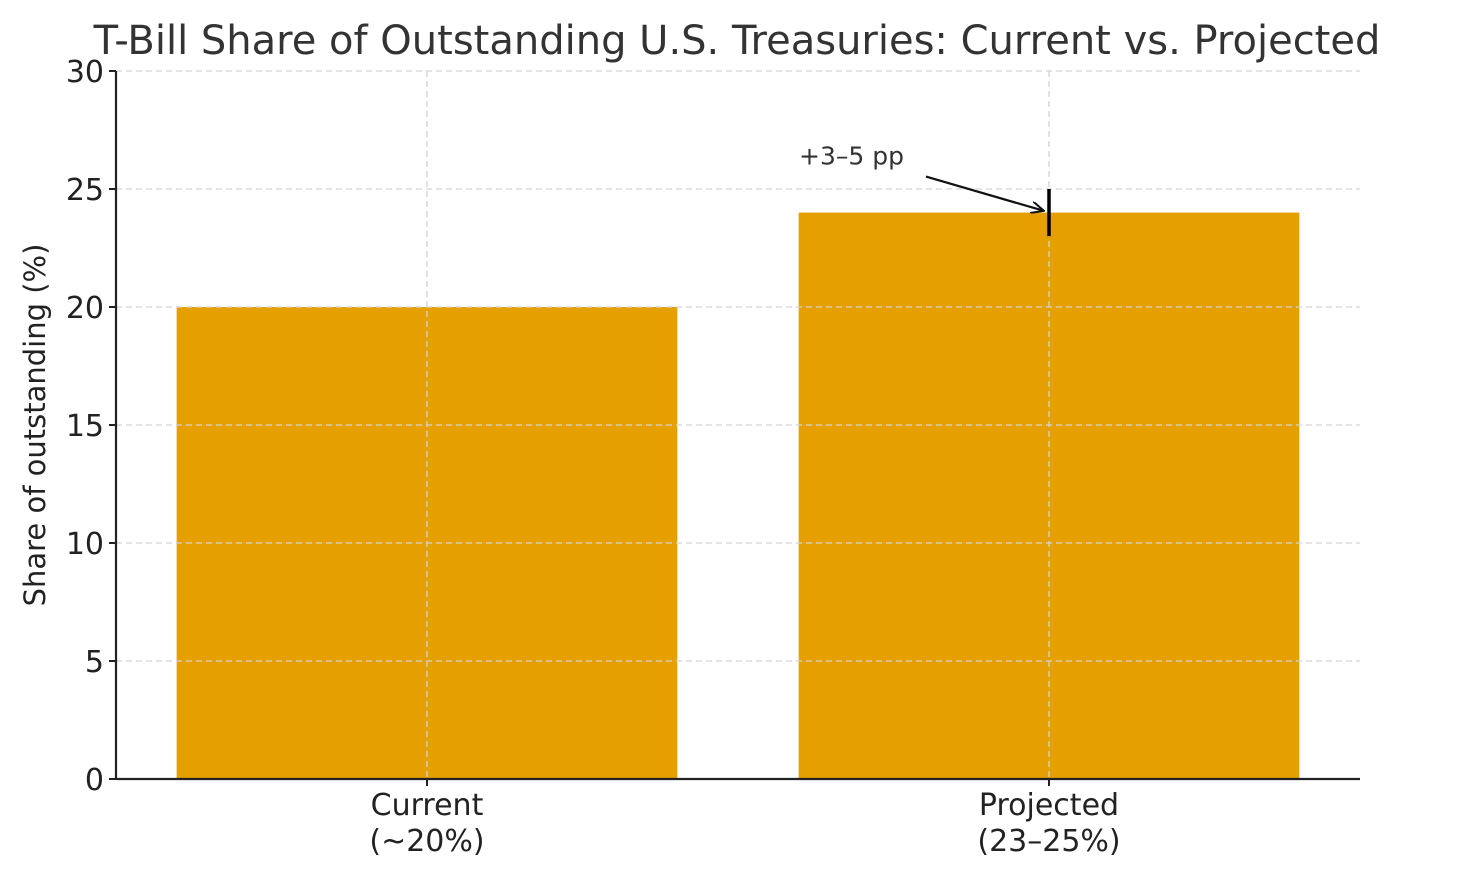 The height and width of the screenshot is (880, 1474). I want to click on x-tick-label-line1: Current, so click(427, 805).